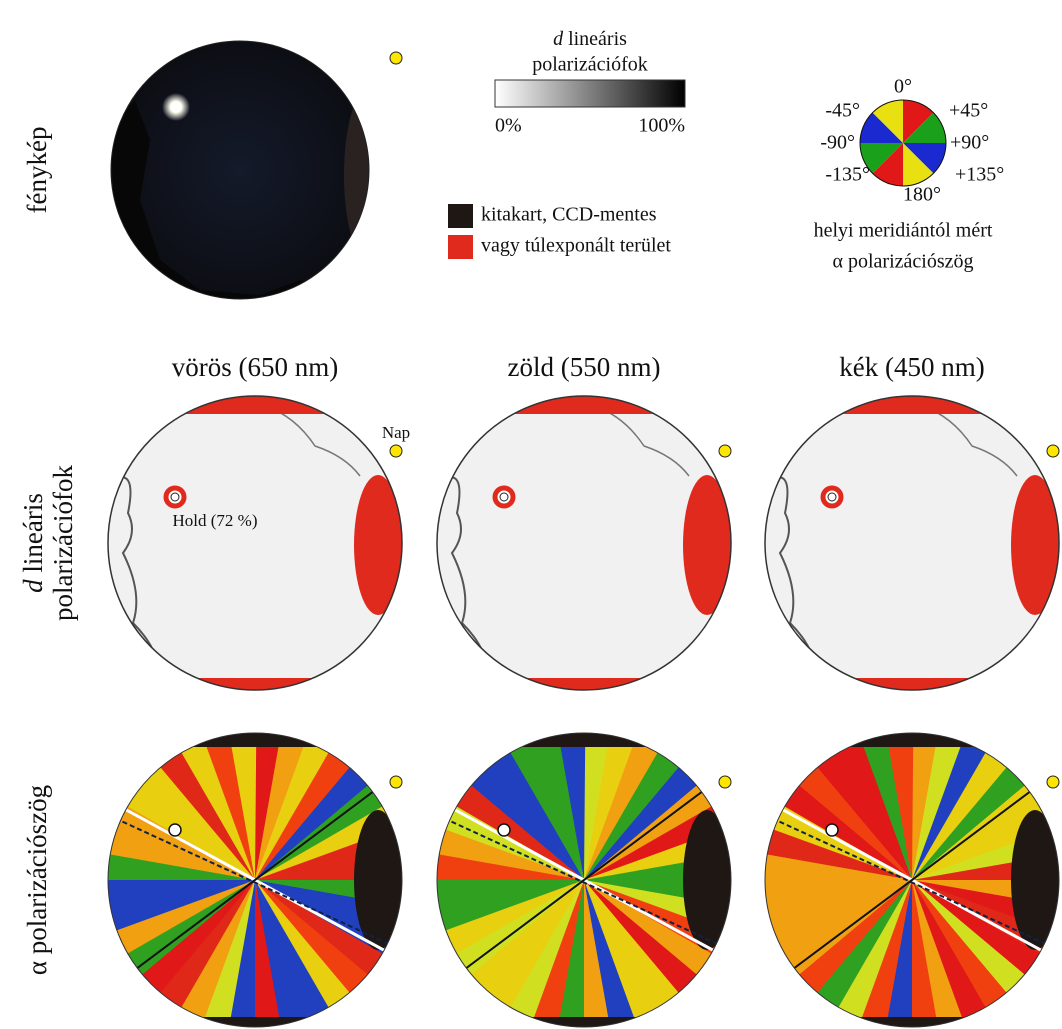  What do you see at coordinates (903, 262) in the screenshot?
I see `caption: α polarizációszög` at bounding box center [903, 262].